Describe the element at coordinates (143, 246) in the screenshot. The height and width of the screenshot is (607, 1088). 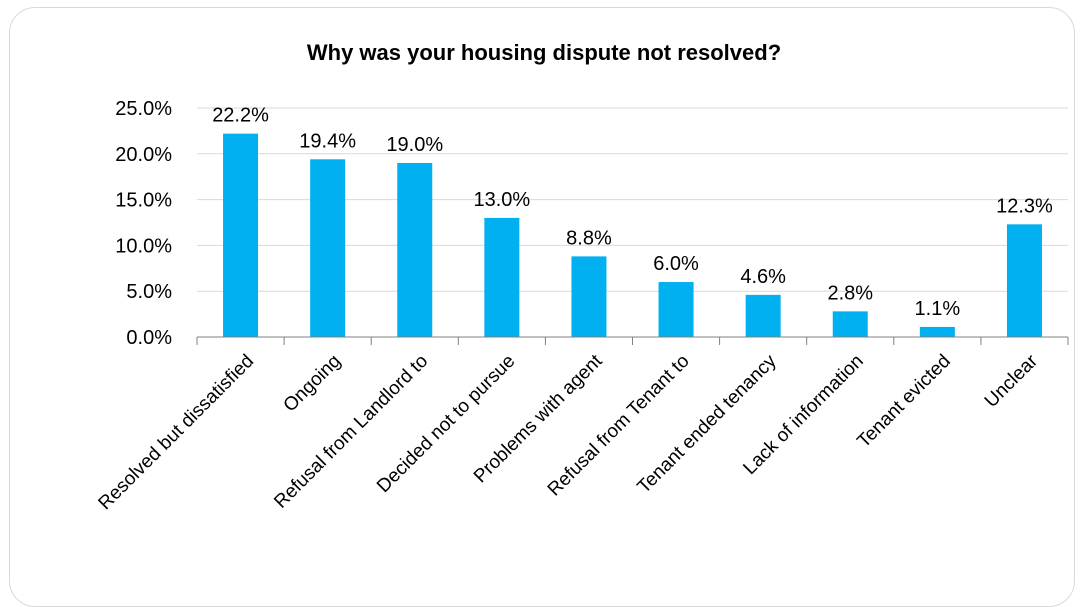
I see `y-tick-label: 10.0%` at that location.